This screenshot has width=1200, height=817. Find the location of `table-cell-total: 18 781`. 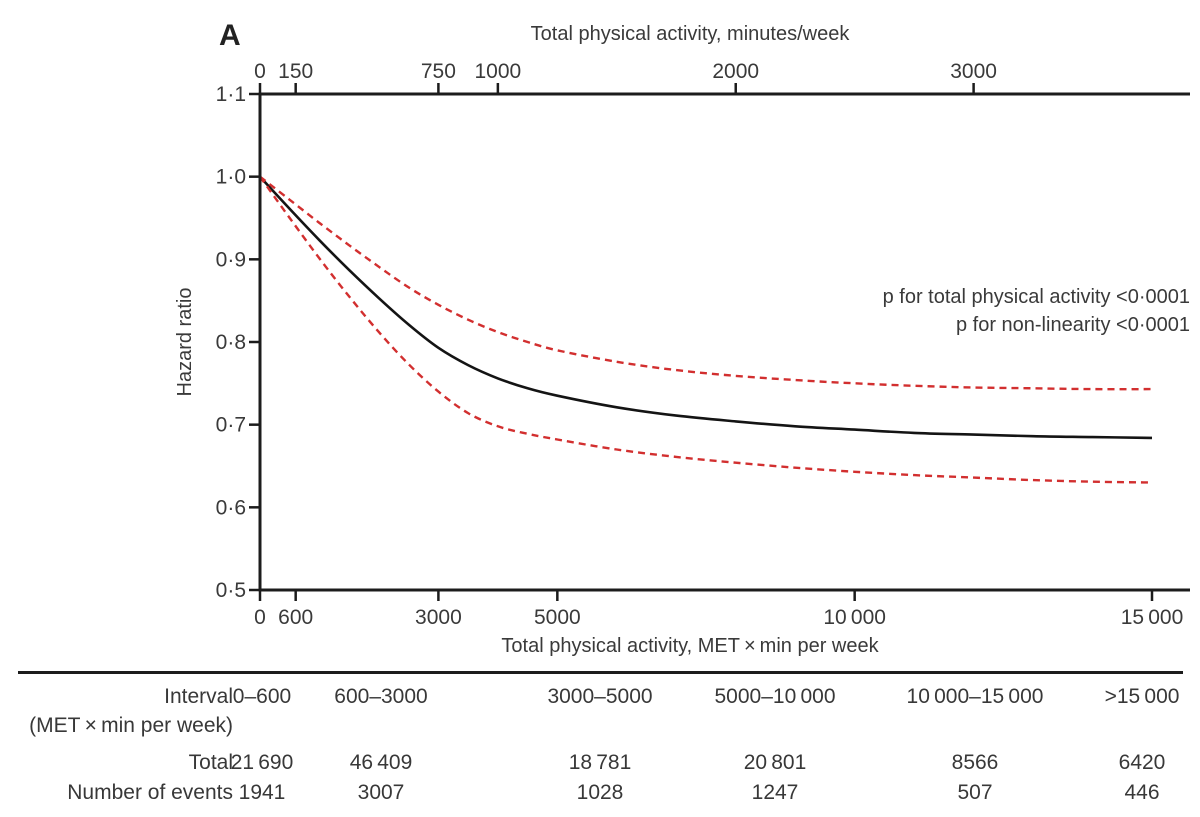

table-cell-total: 18 781 is located at coordinates (600, 762).